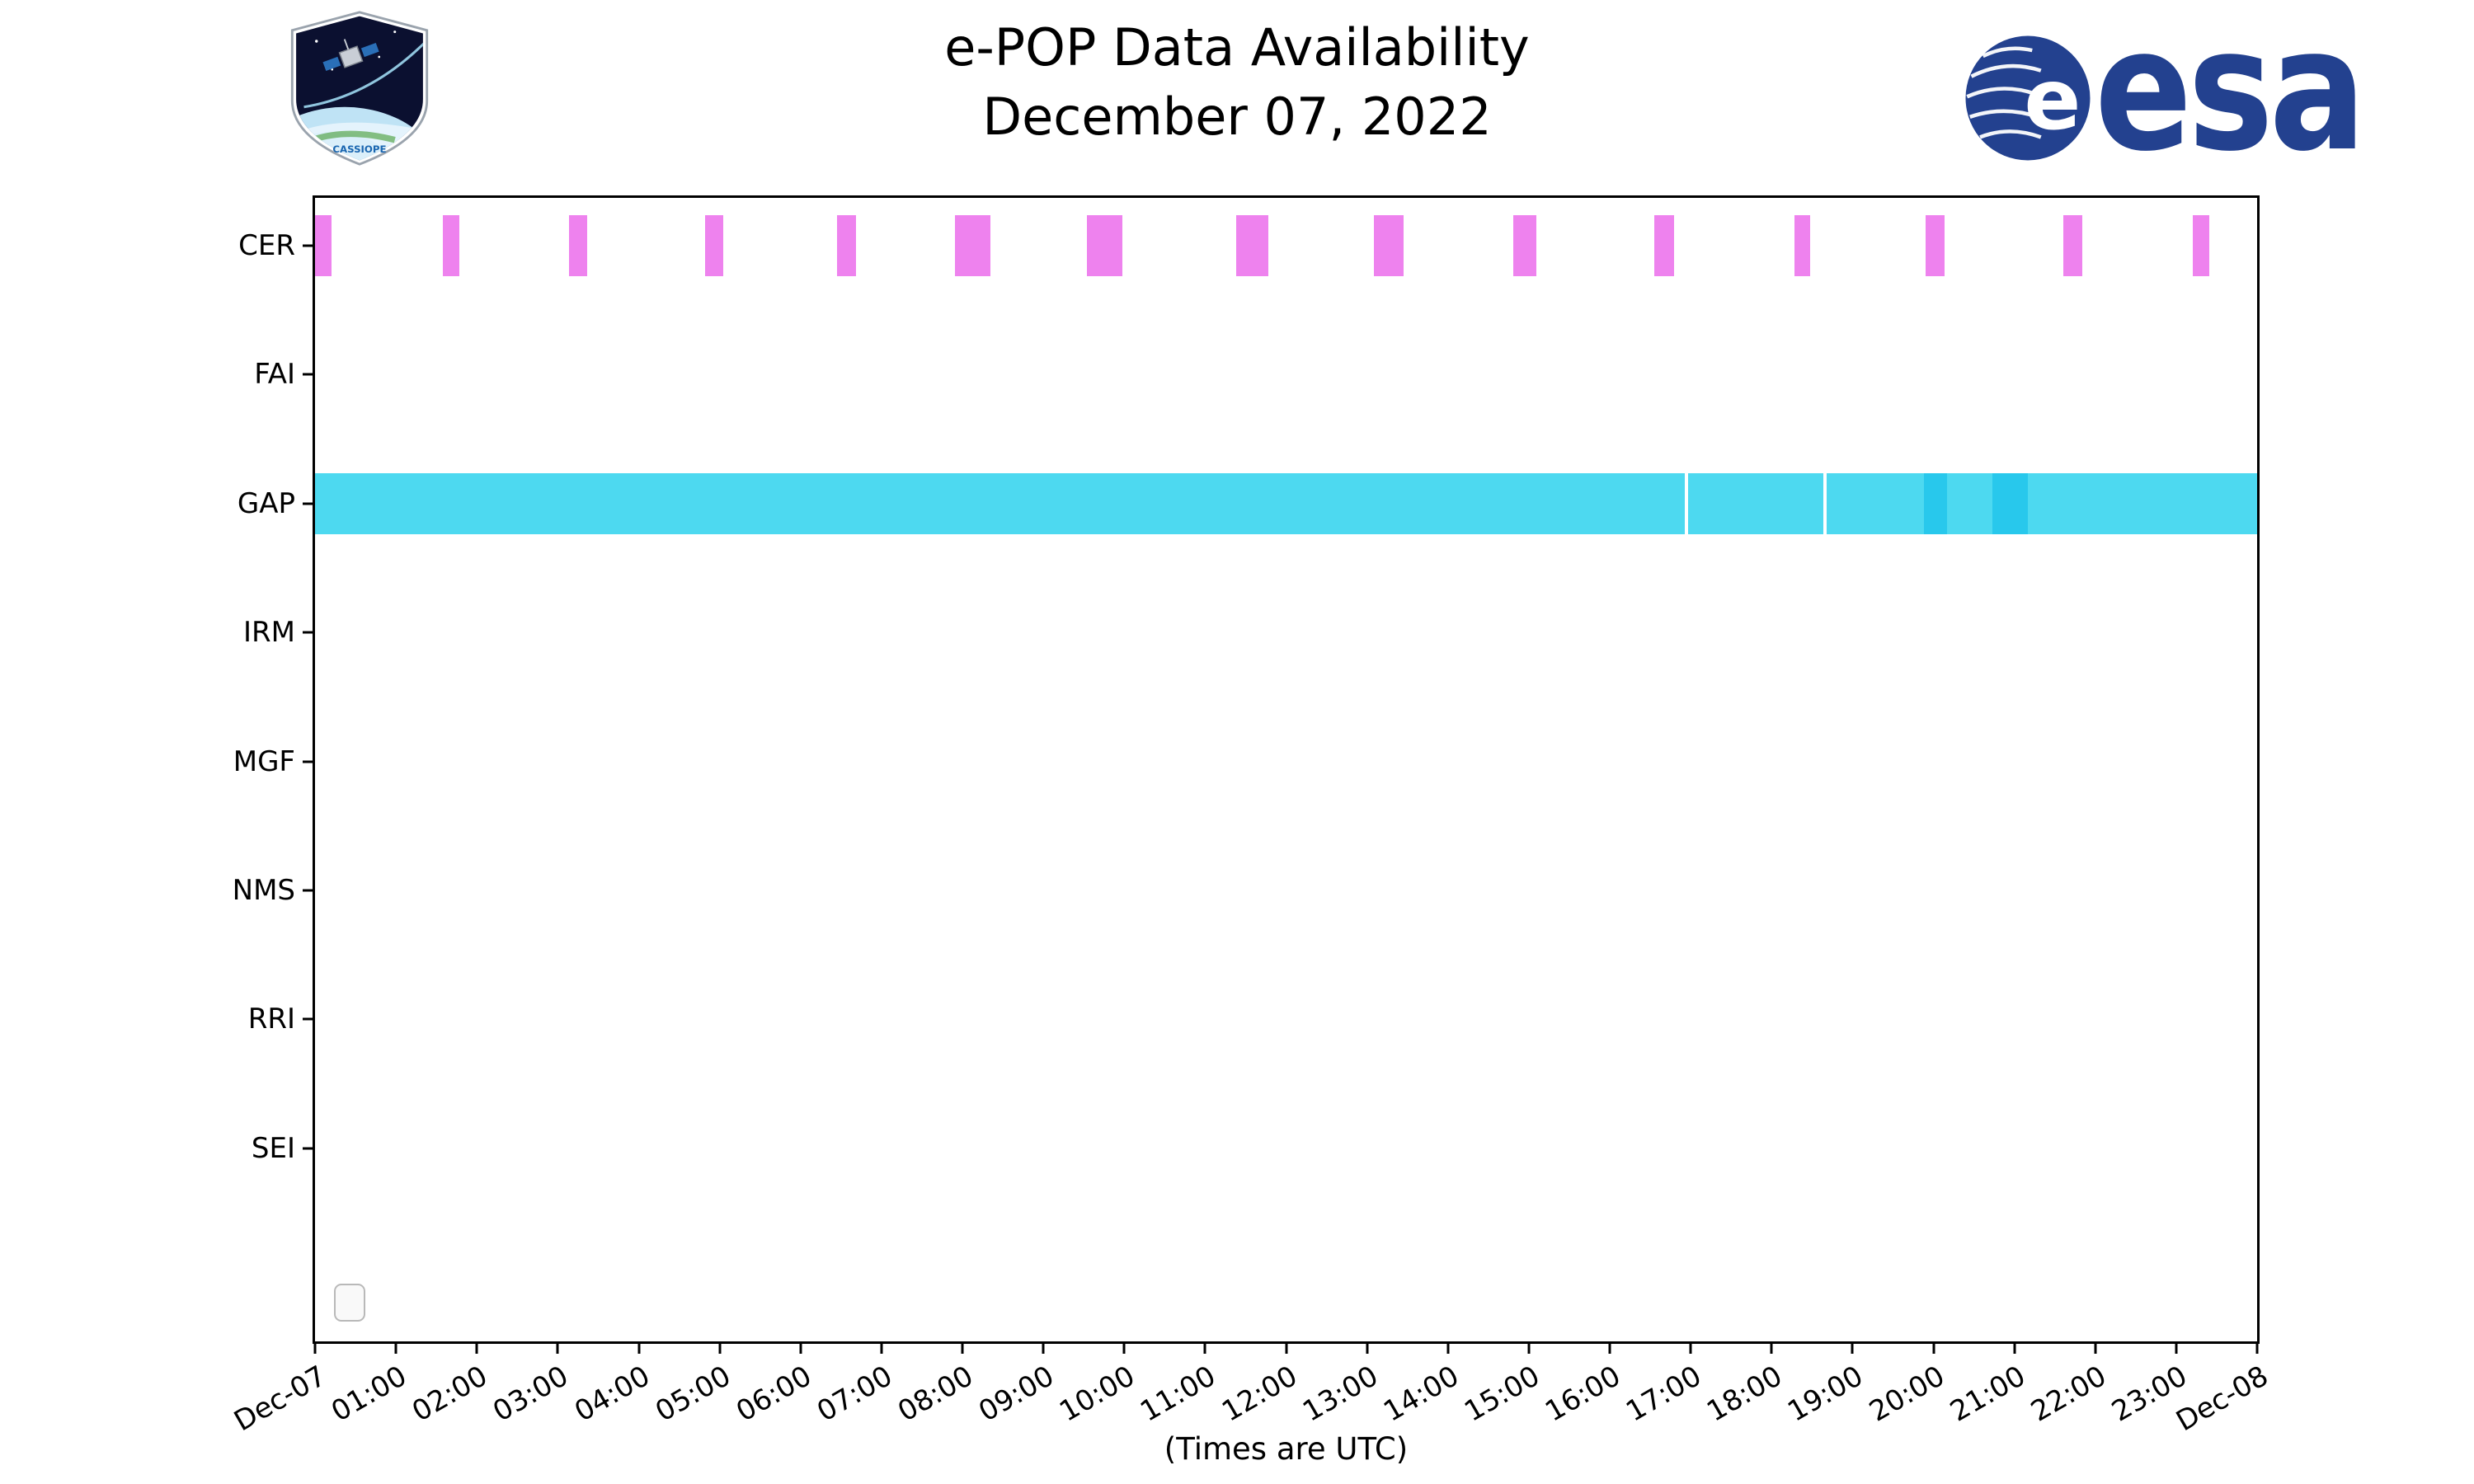 The height and width of the screenshot is (1484, 2474). What do you see at coordinates (854, 1394) in the screenshot?
I see `x-tick-label: 07:00` at bounding box center [854, 1394].